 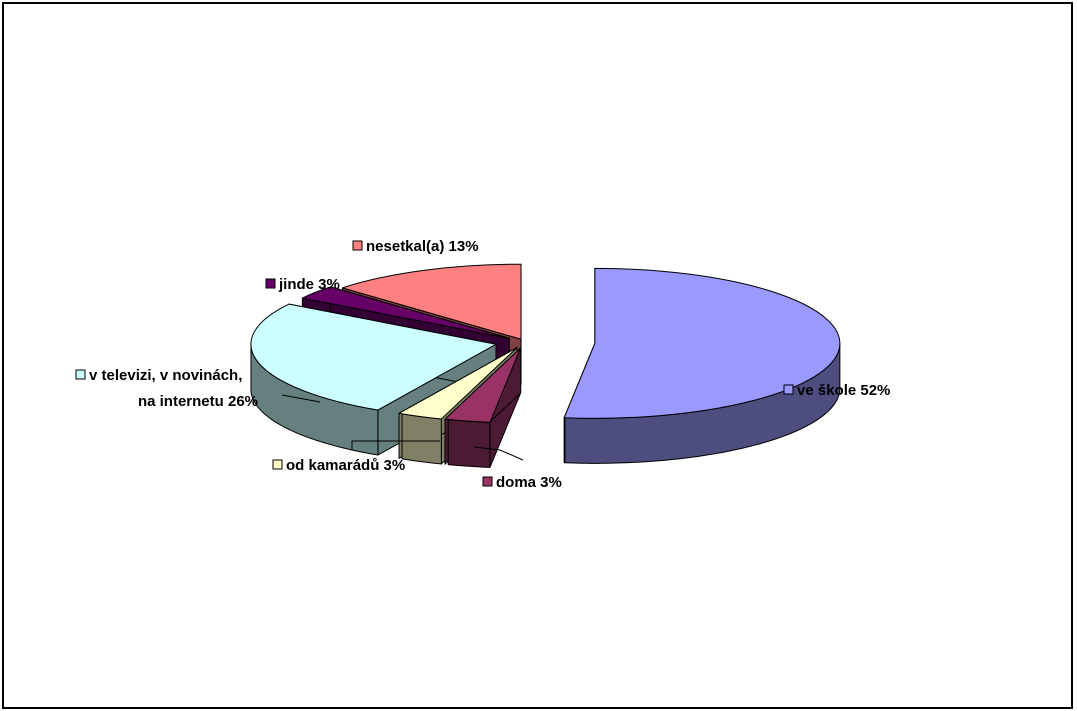 I want to click on label-text: jinde 3%, so click(x=309, y=284).